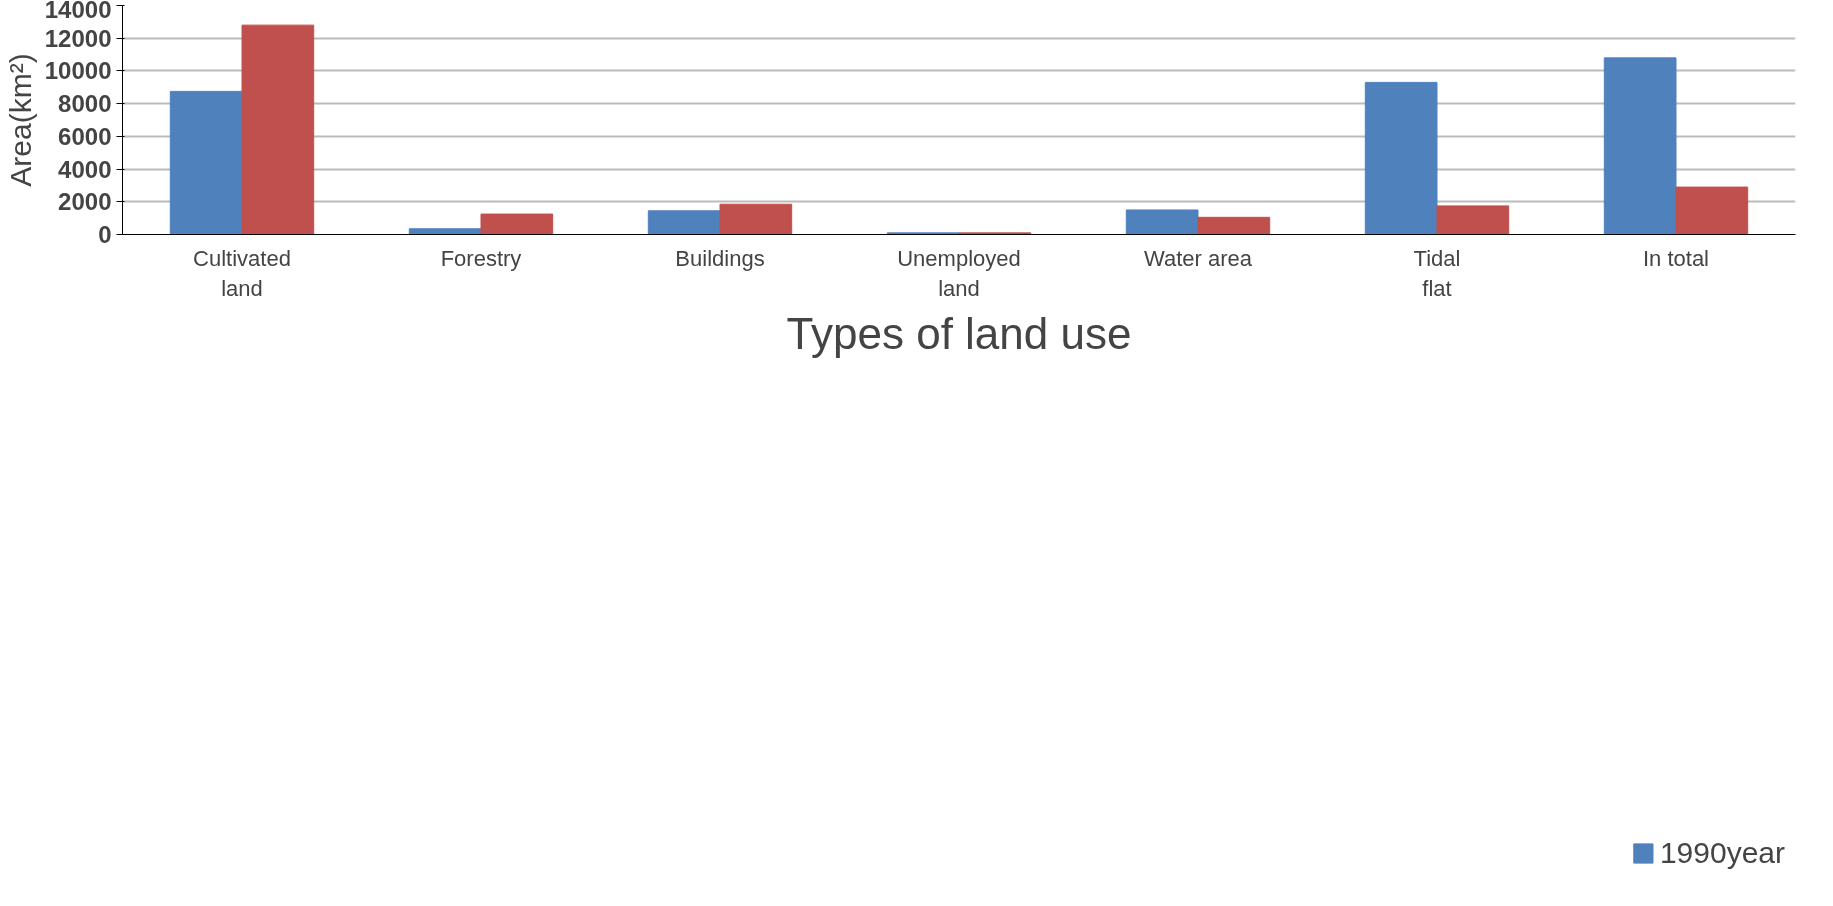 The image size is (1833, 906). What do you see at coordinates (1676, 258) in the screenshot?
I see `x-tick-label: In total` at bounding box center [1676, 258].